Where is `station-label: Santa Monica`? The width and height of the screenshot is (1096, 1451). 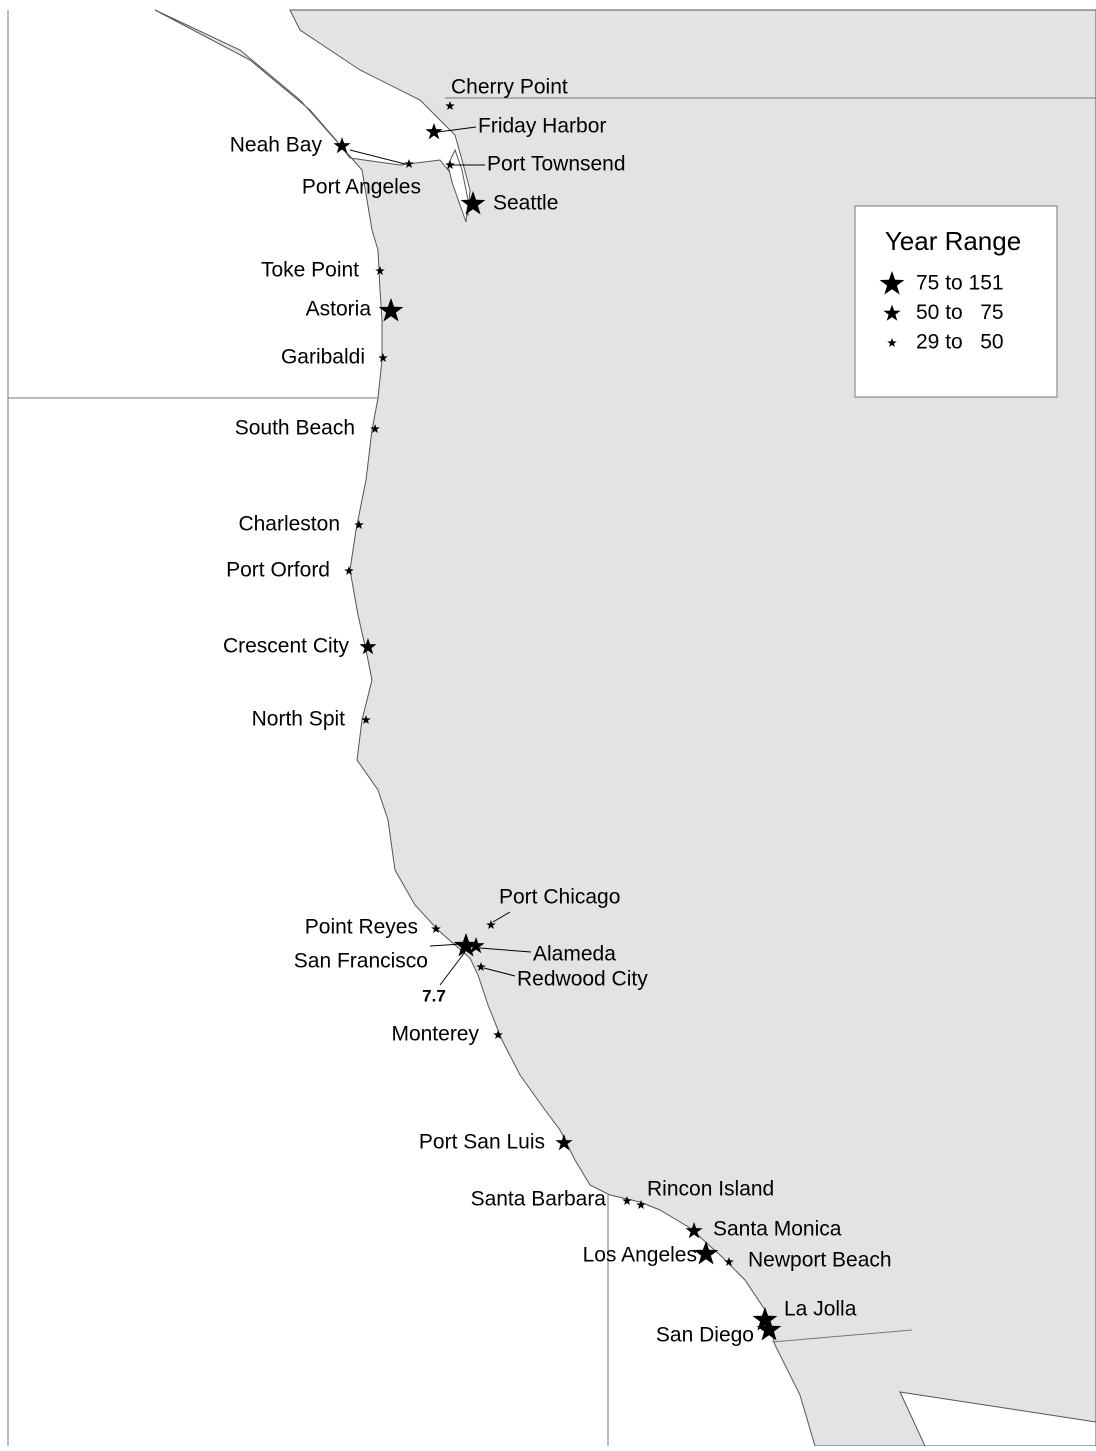
station-label: Santa Monica is located at coordinates (777, 1229).